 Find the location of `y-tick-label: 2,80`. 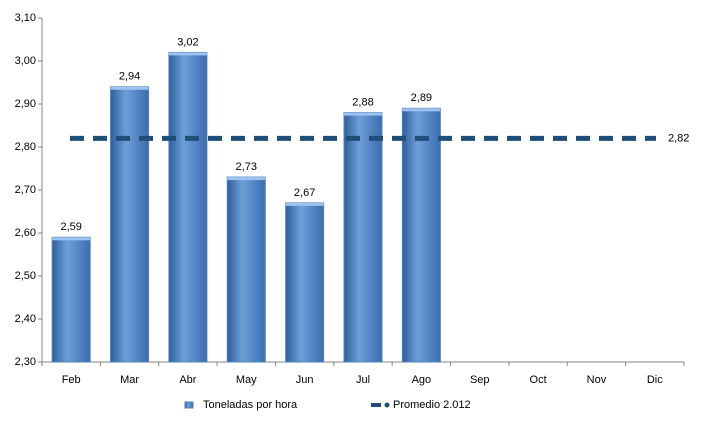

y-tick-label: 2,80 is located at coordinates (25, 147).